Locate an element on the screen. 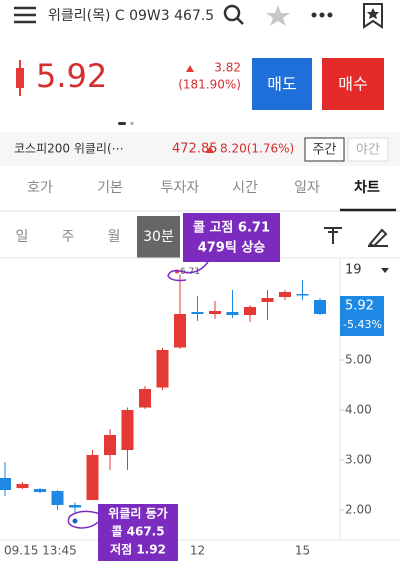  period-option: 주 is located at coordinates (68, 237).